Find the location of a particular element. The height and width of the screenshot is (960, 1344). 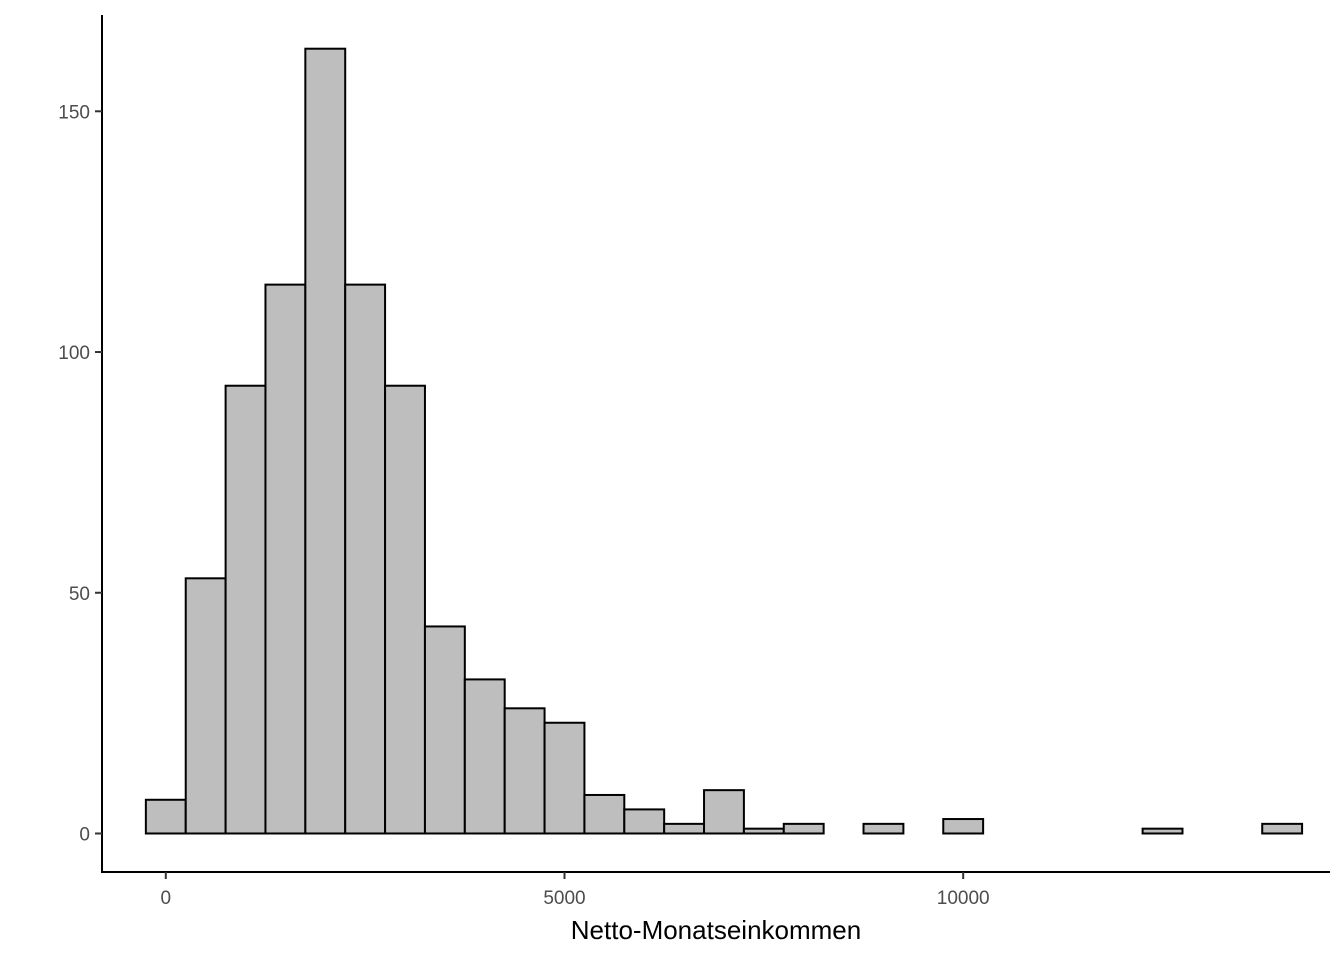

y-tick-label: 0 is located at coordinates (84, 834).